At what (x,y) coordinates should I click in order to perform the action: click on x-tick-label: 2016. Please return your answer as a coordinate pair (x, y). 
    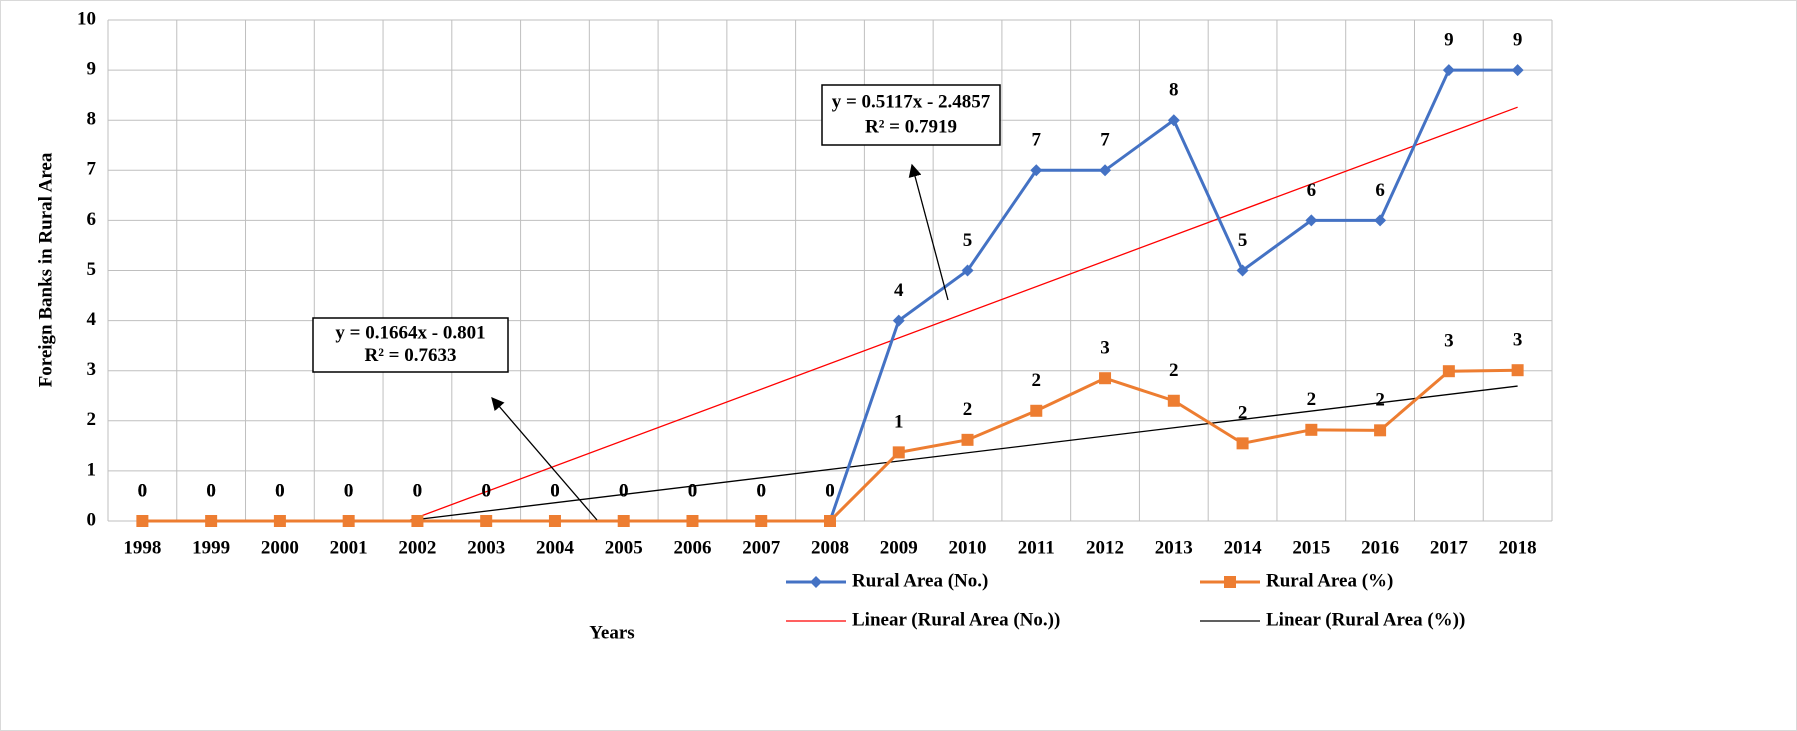
    Looking at the image, I should click on (1380, 547).